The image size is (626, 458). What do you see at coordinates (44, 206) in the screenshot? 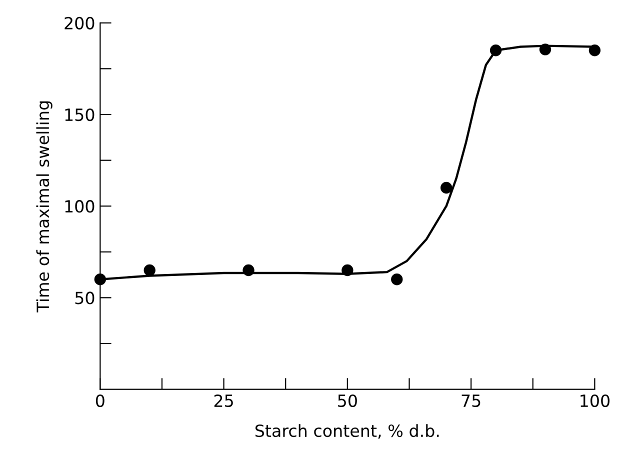
I see `y-axis-title: Time of maximal swelling` at bounding box center [44, 206].